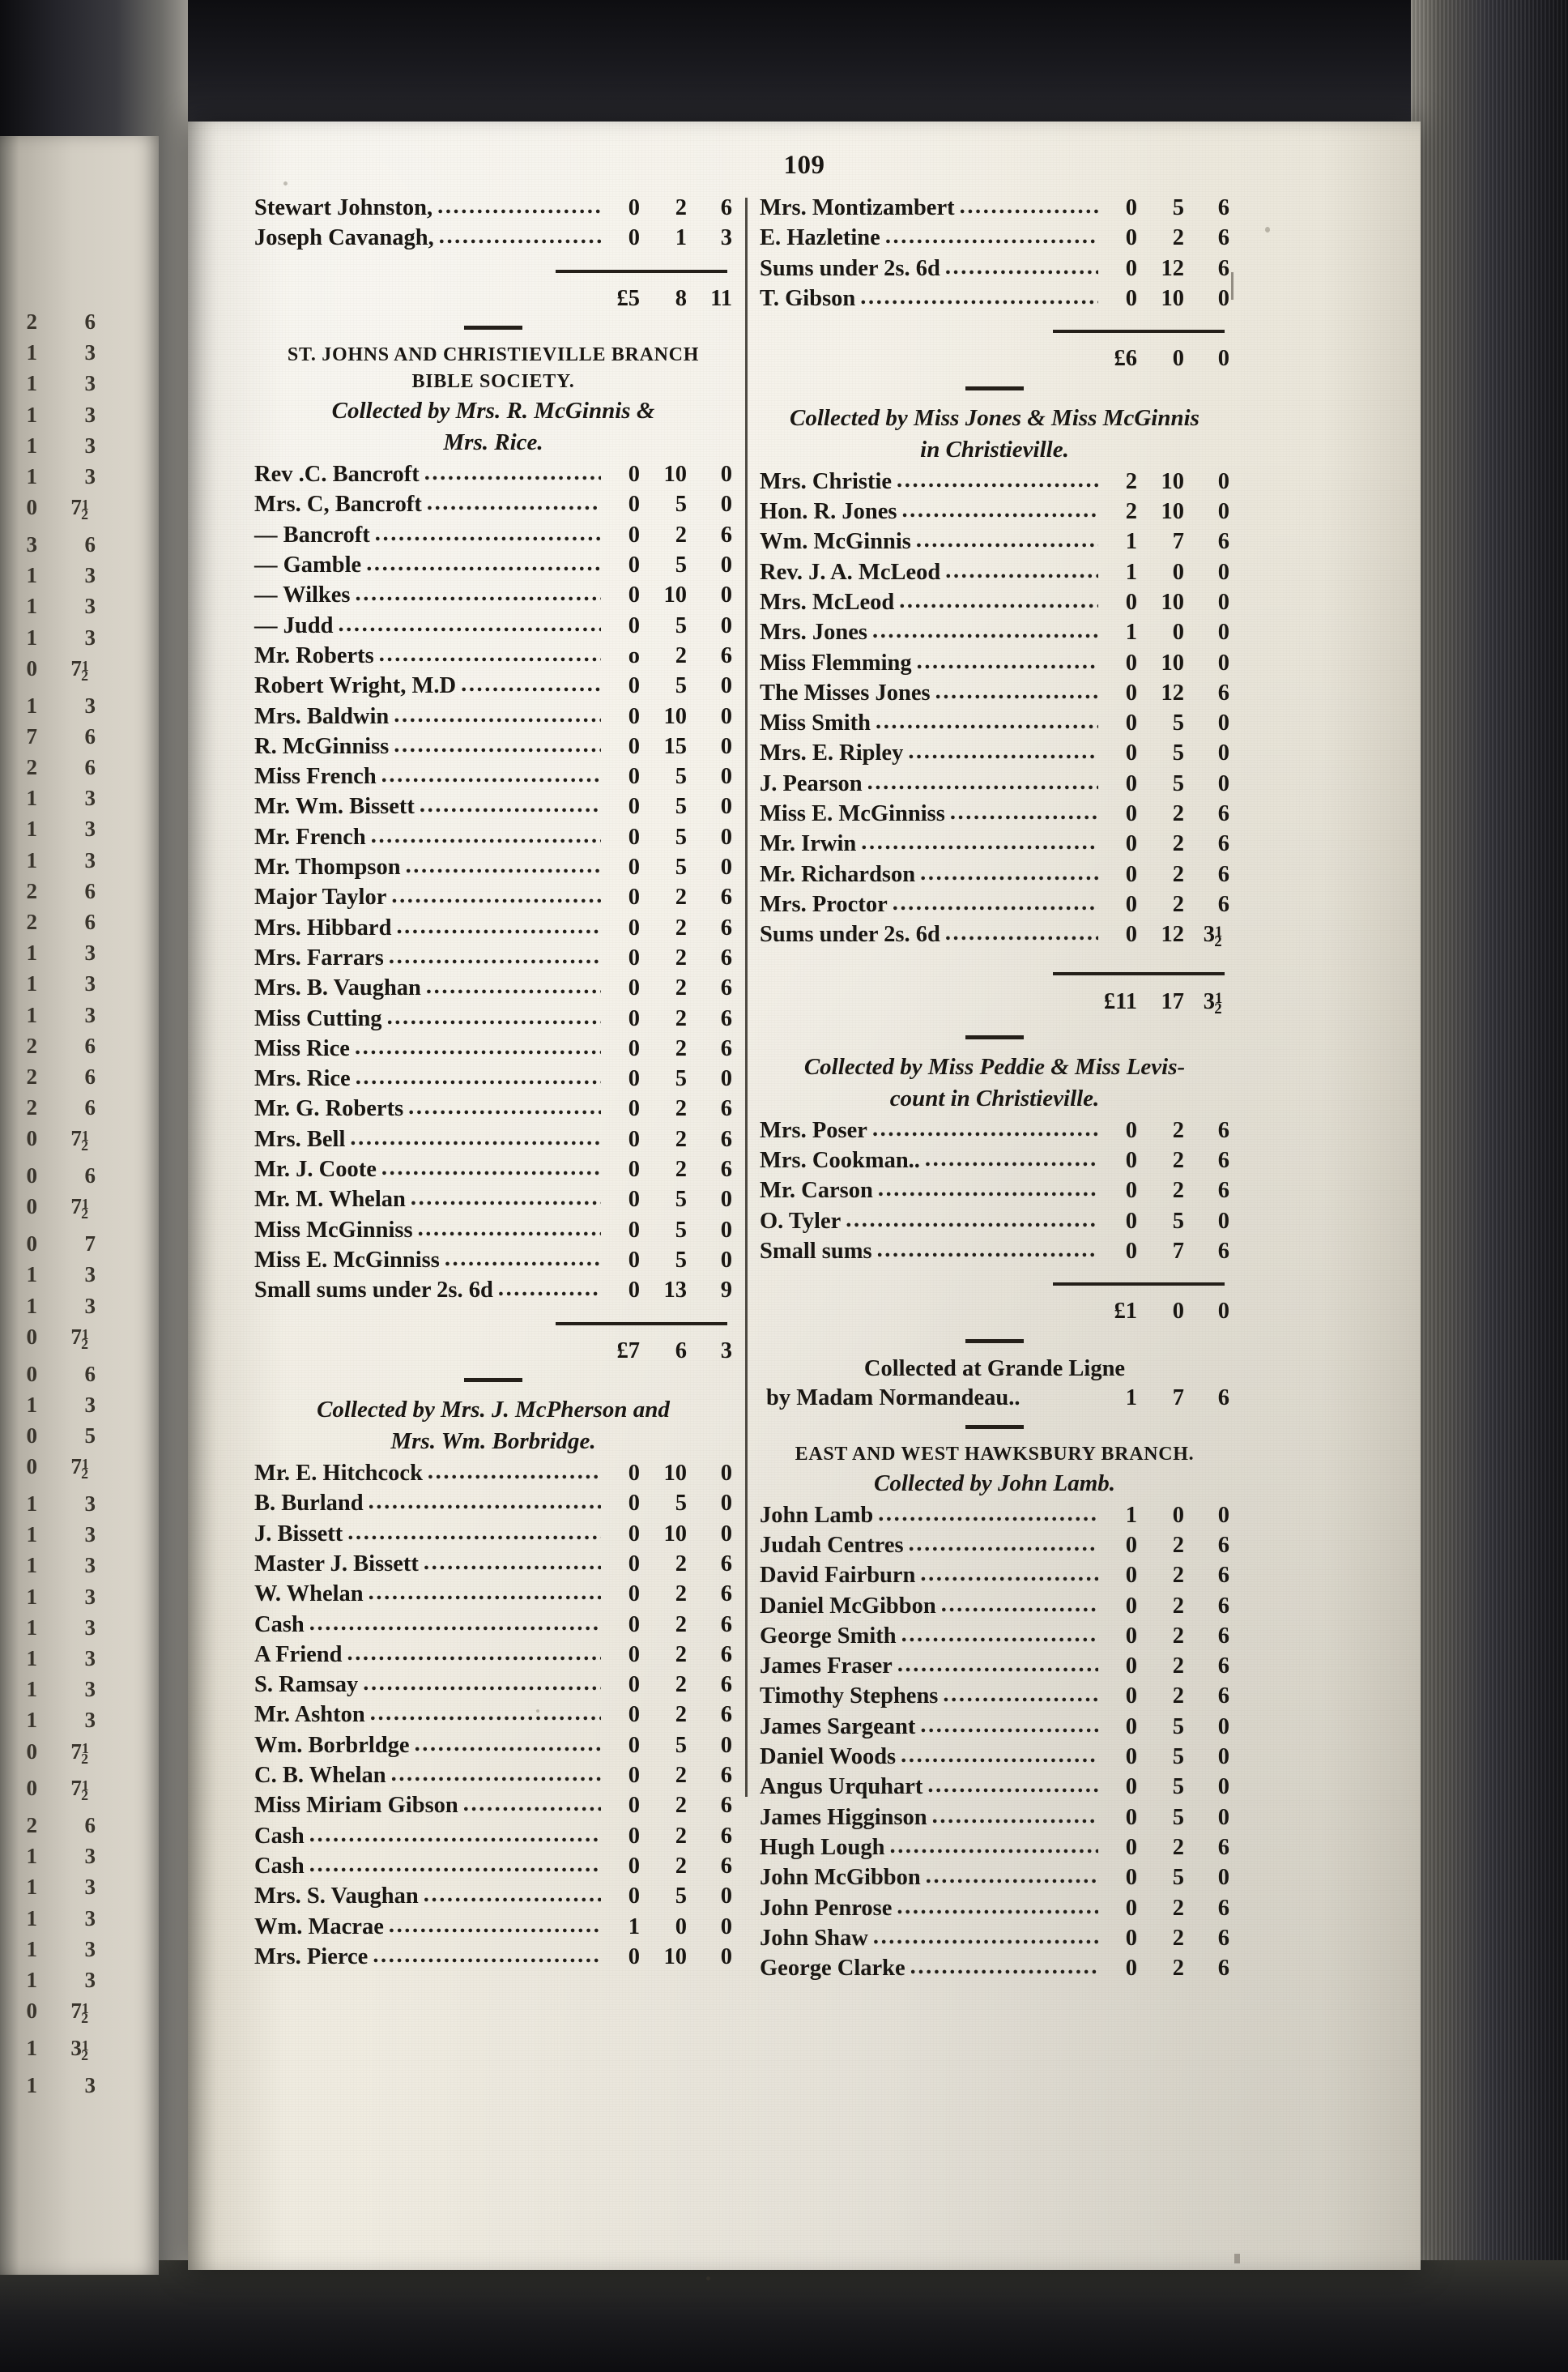 This screenshot has height=2372, width=1568. What do you see at coordinates (1223, 359) in the screenshot?
I see `total-pence: 0` at bounding box center [1223, 359].